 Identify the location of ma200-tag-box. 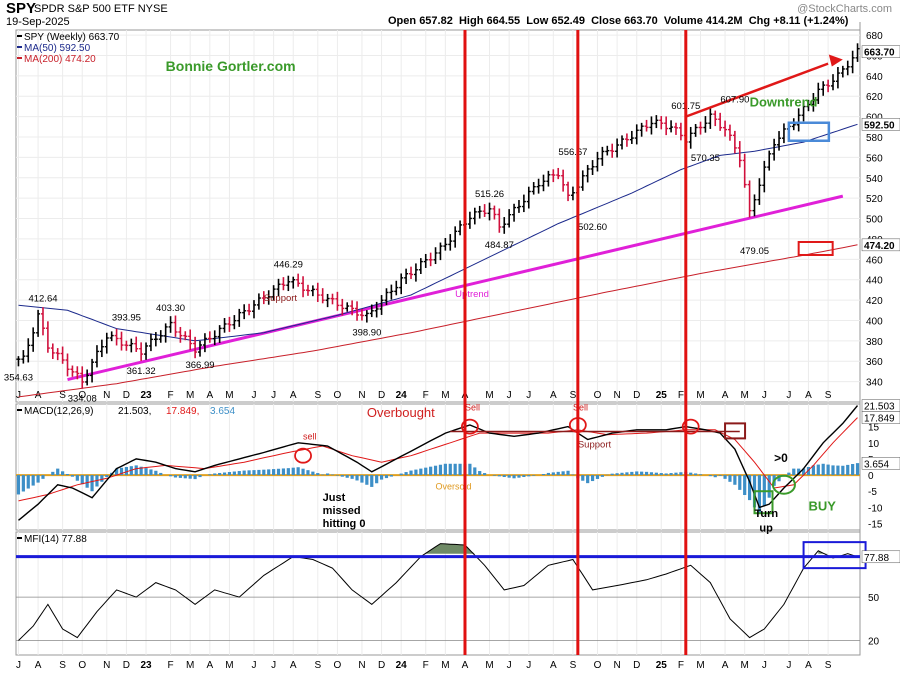
(880, 245).